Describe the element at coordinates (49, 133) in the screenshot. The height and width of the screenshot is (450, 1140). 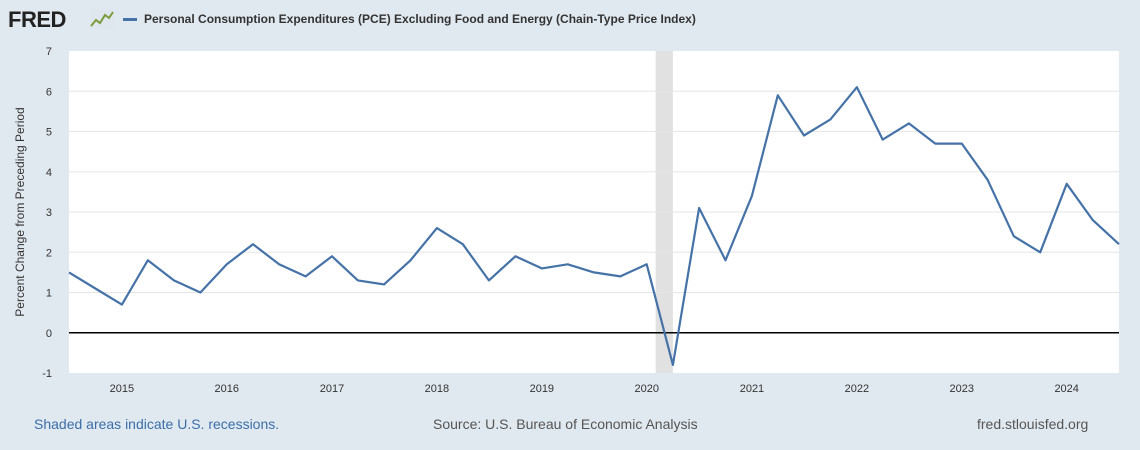
I see `y-tick-label: 5` at that location.